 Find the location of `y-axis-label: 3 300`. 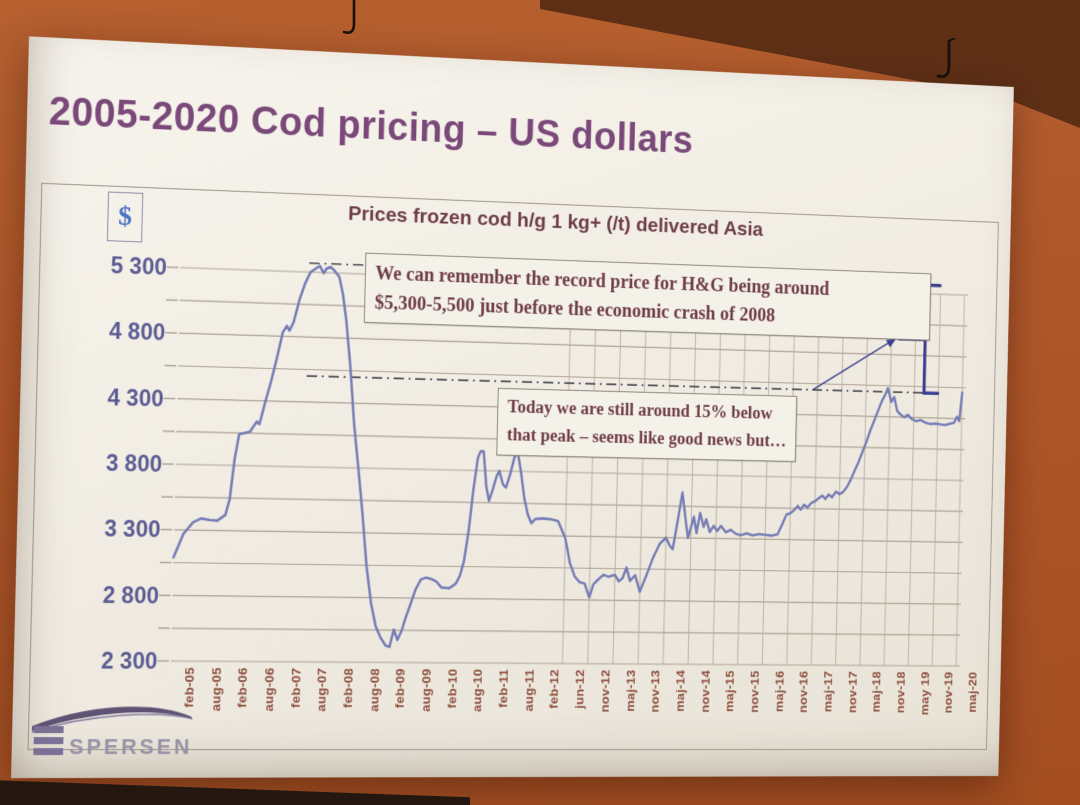

y-axis-label: 3 300 is located at coordinates (132, 529).